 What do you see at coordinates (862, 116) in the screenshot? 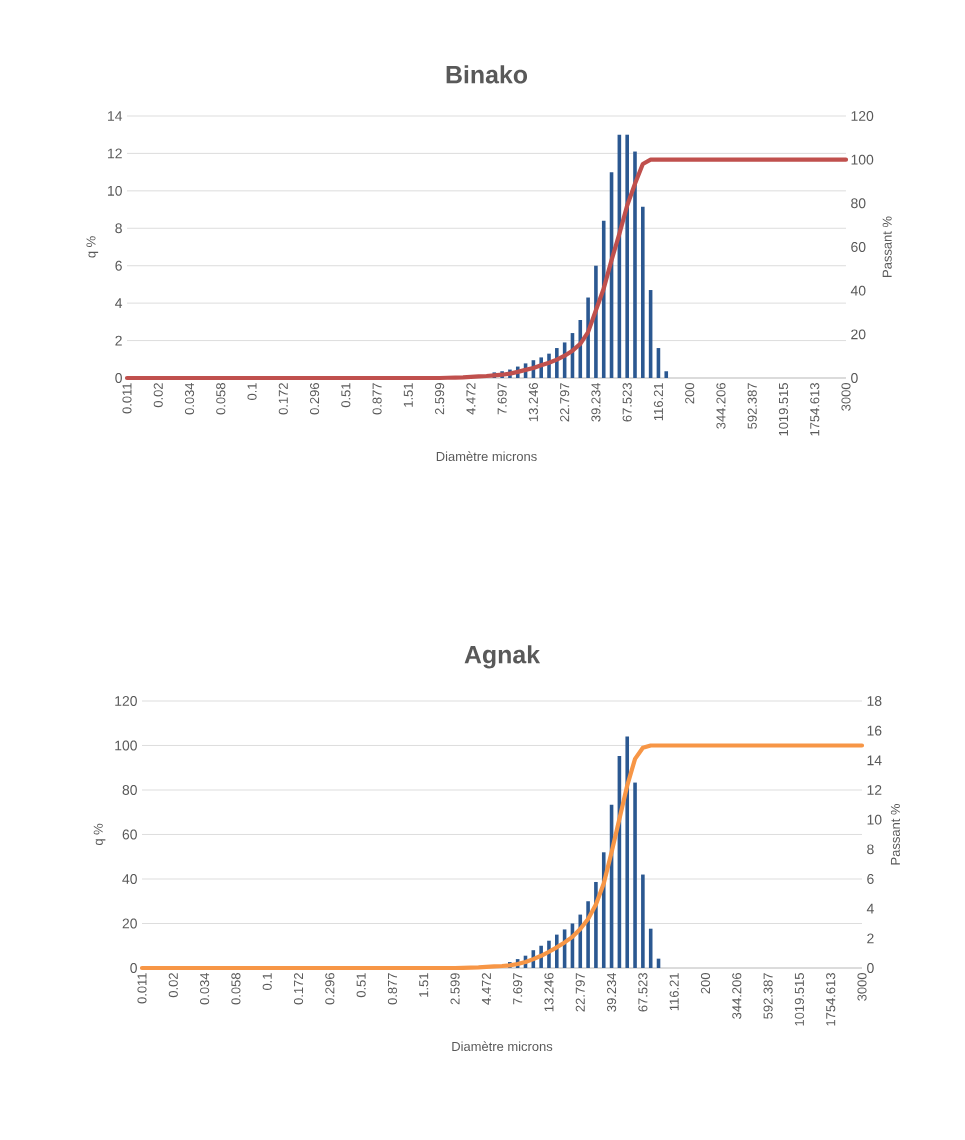
I see `y2-tick-label: 120` at bounding box center [862, 116].